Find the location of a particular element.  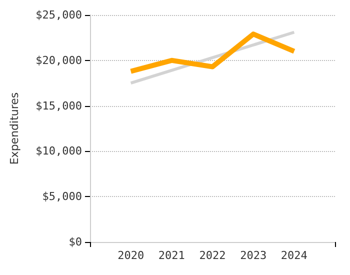

x-tick-label: 2021 is located at coordinates (171, 255).